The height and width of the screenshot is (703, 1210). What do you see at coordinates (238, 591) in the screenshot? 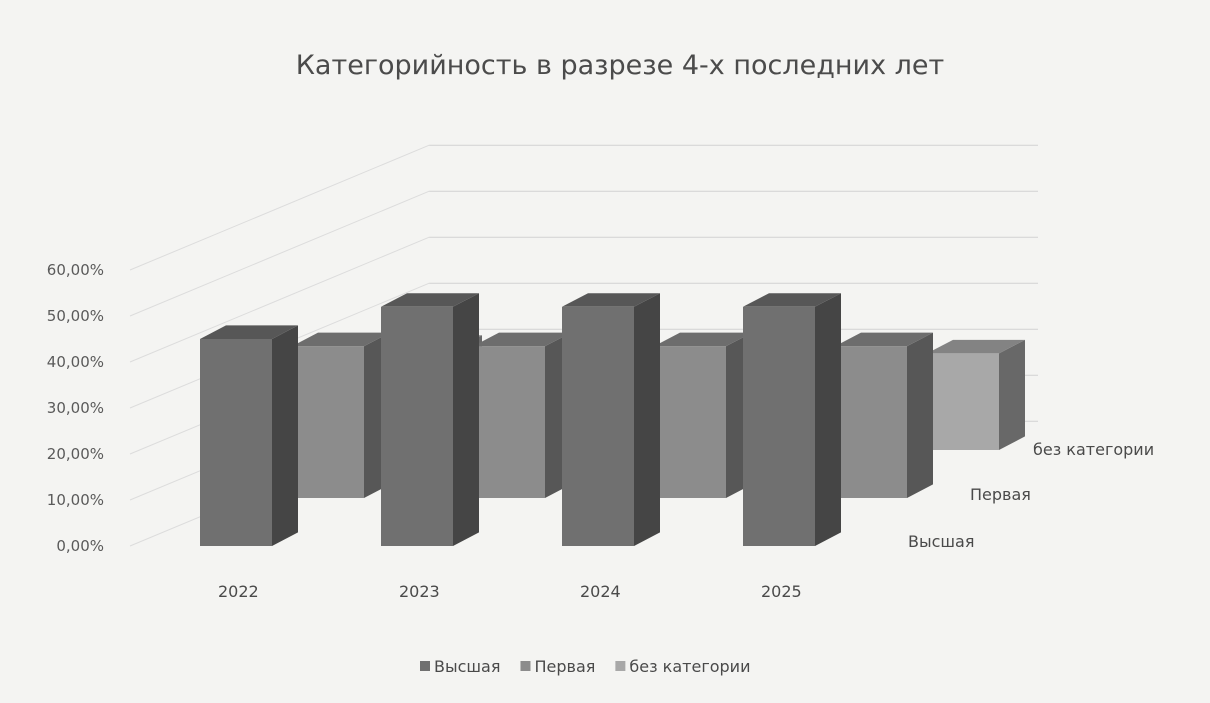
I see `x-category-label: 2022` at bounding box center [238, 591].